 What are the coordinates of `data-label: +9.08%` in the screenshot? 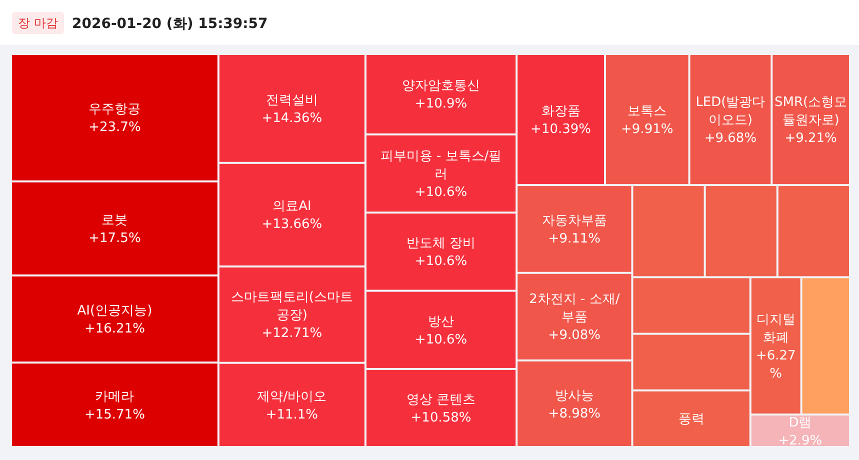 It's located at (574, 336).